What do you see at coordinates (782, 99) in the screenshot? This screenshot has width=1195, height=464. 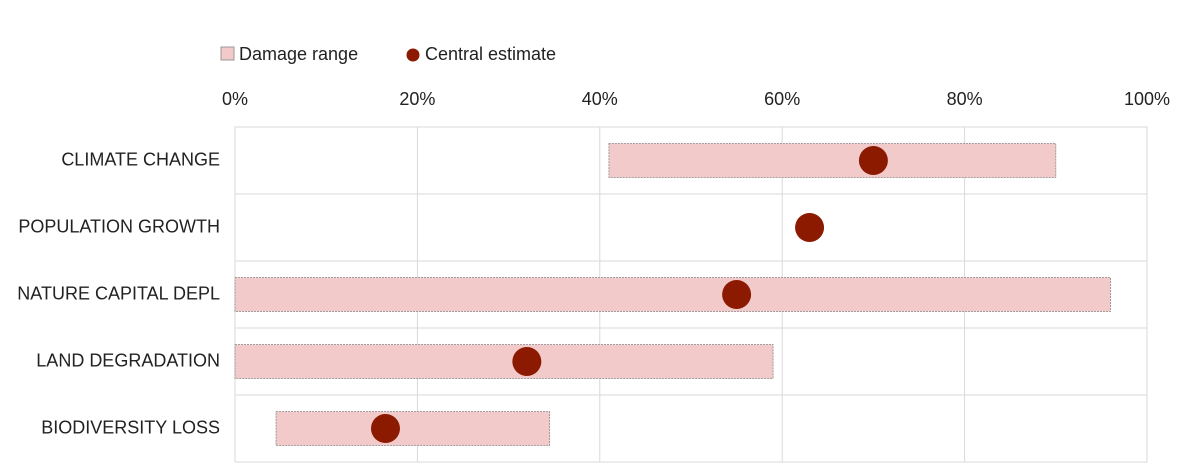 I see `x-tick-label: 60%` at bounding box center [782, 99].